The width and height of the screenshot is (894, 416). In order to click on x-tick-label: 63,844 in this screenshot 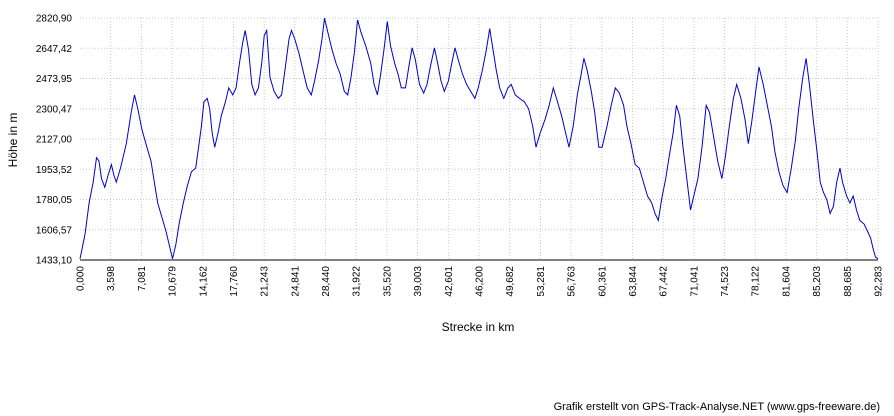, I will do `click(633, 281)`.